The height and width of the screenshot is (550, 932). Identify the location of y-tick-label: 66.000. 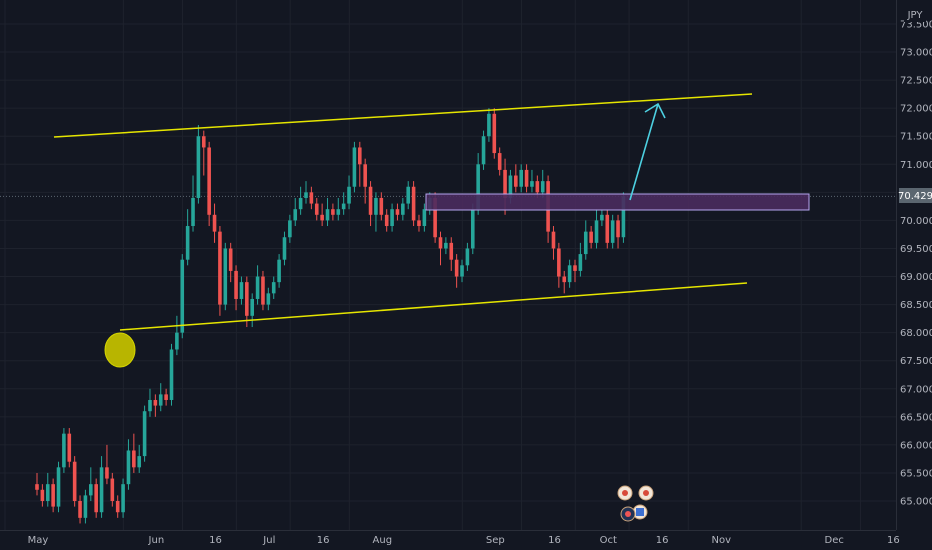
(916, 445).